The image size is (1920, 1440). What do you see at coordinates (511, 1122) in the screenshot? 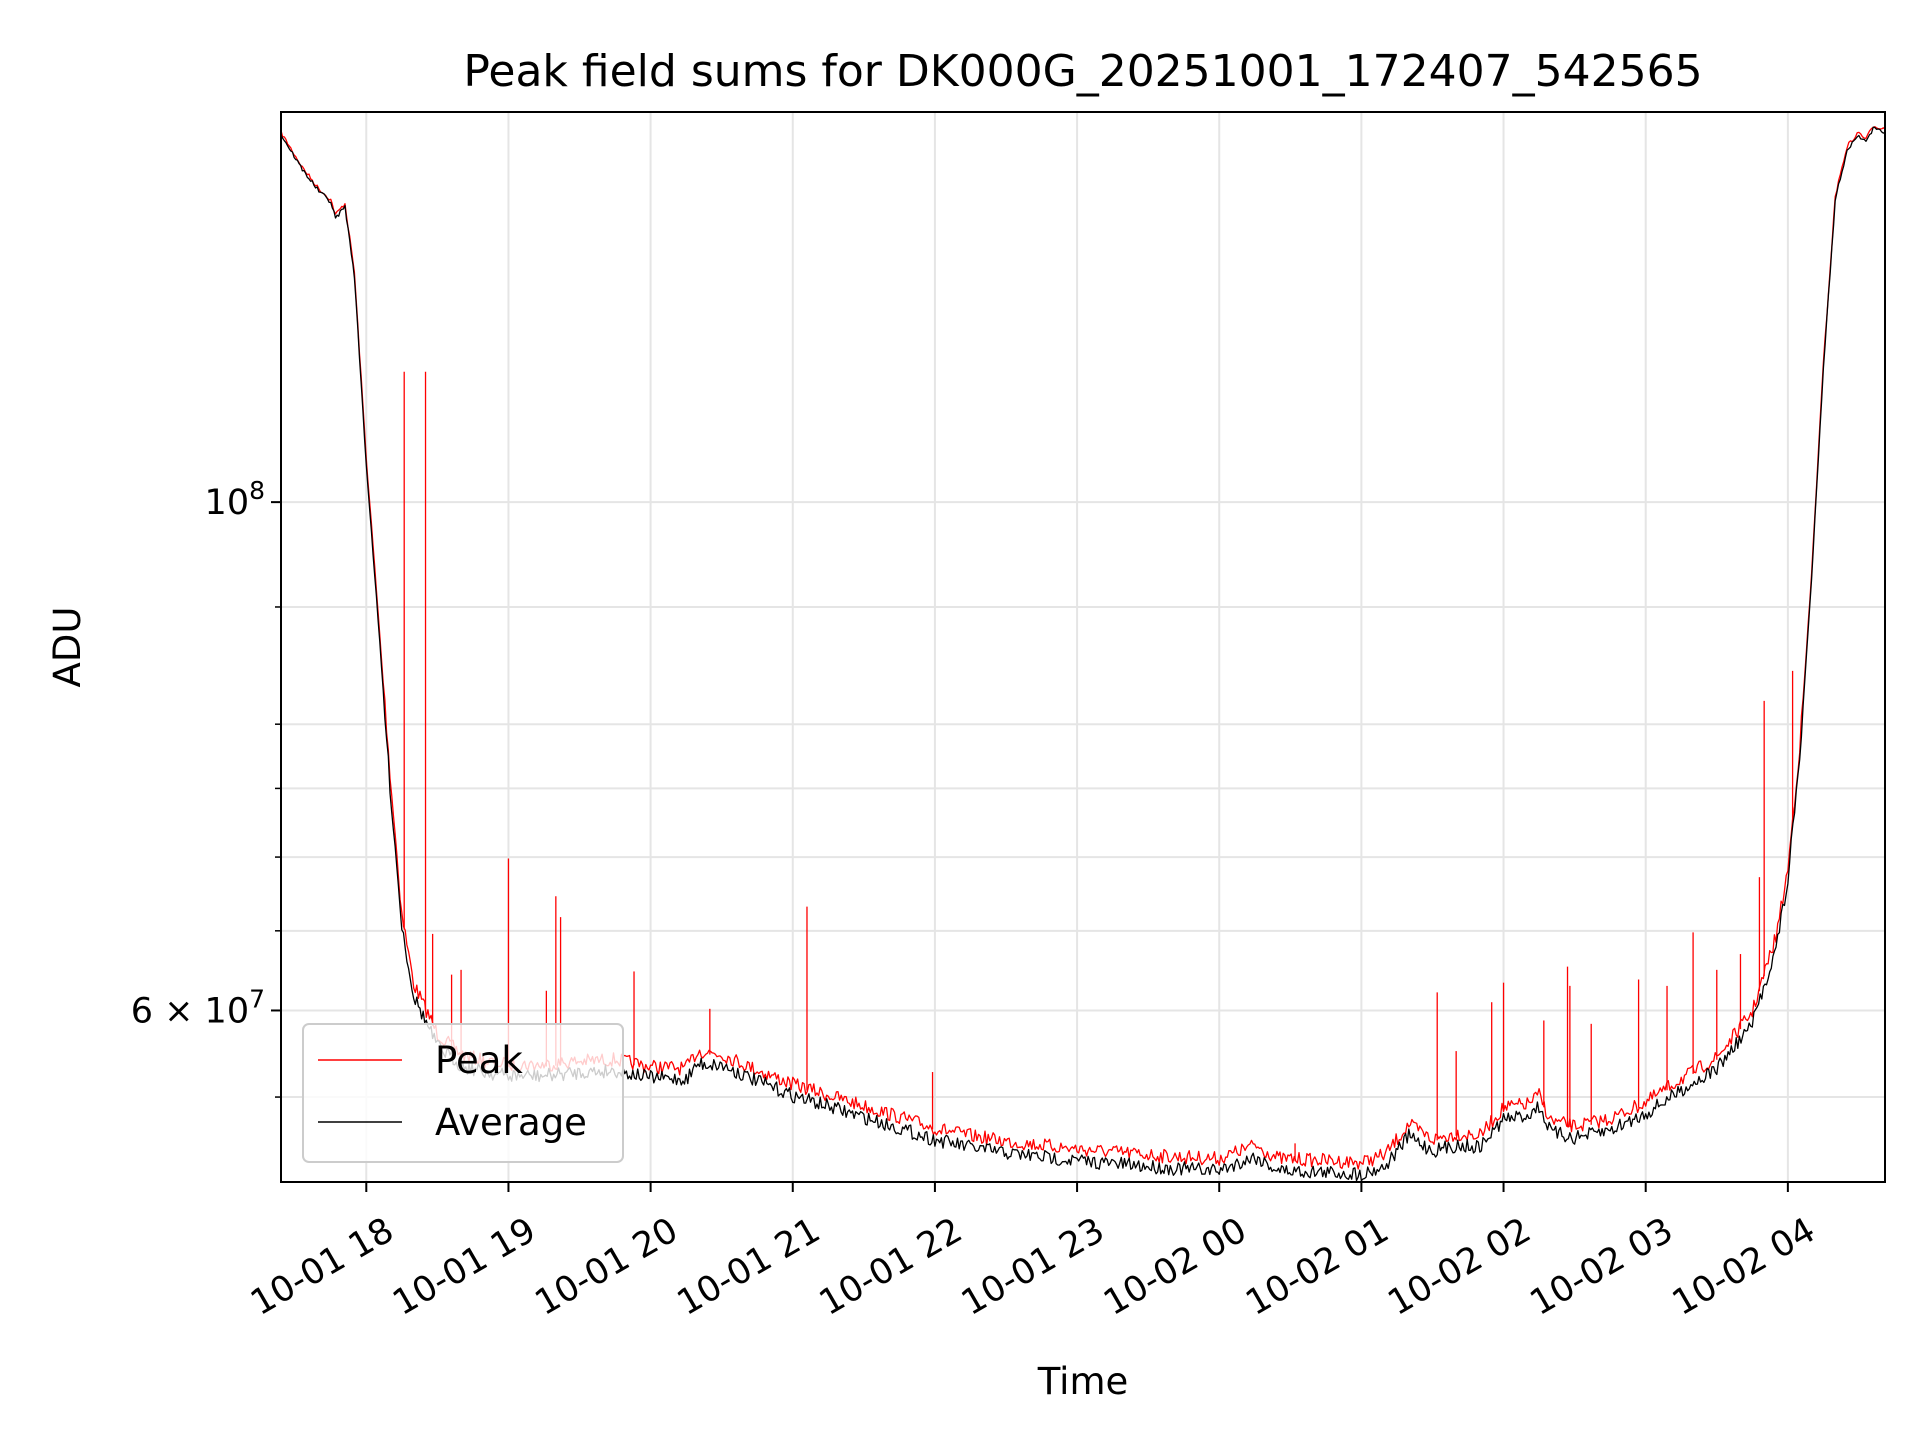
I see `legend-label-average: Average` at bounding box center [511, 1122].